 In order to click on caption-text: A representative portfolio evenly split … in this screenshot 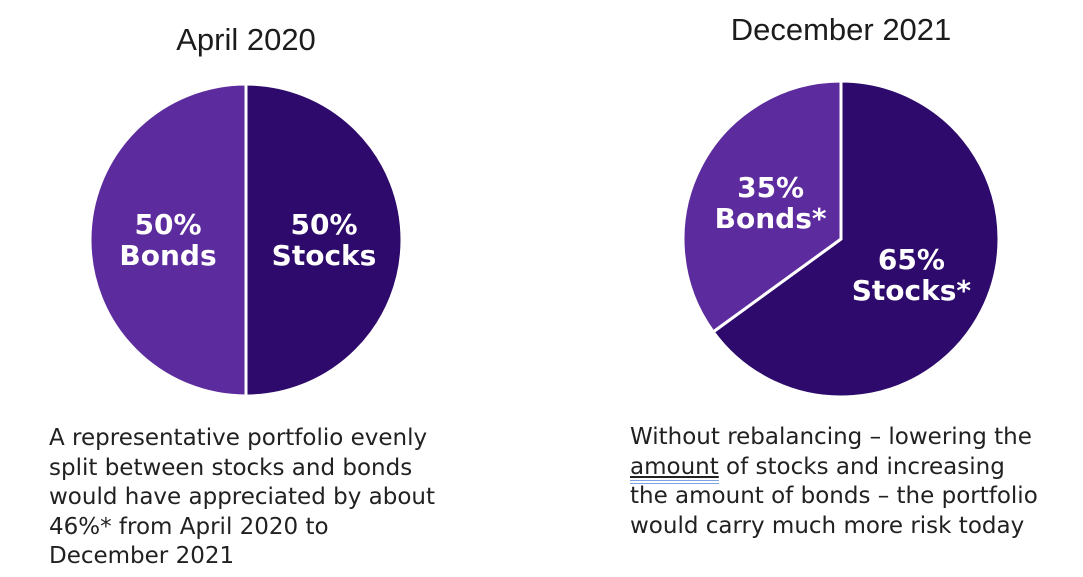, I will do `click(242, 497)`.